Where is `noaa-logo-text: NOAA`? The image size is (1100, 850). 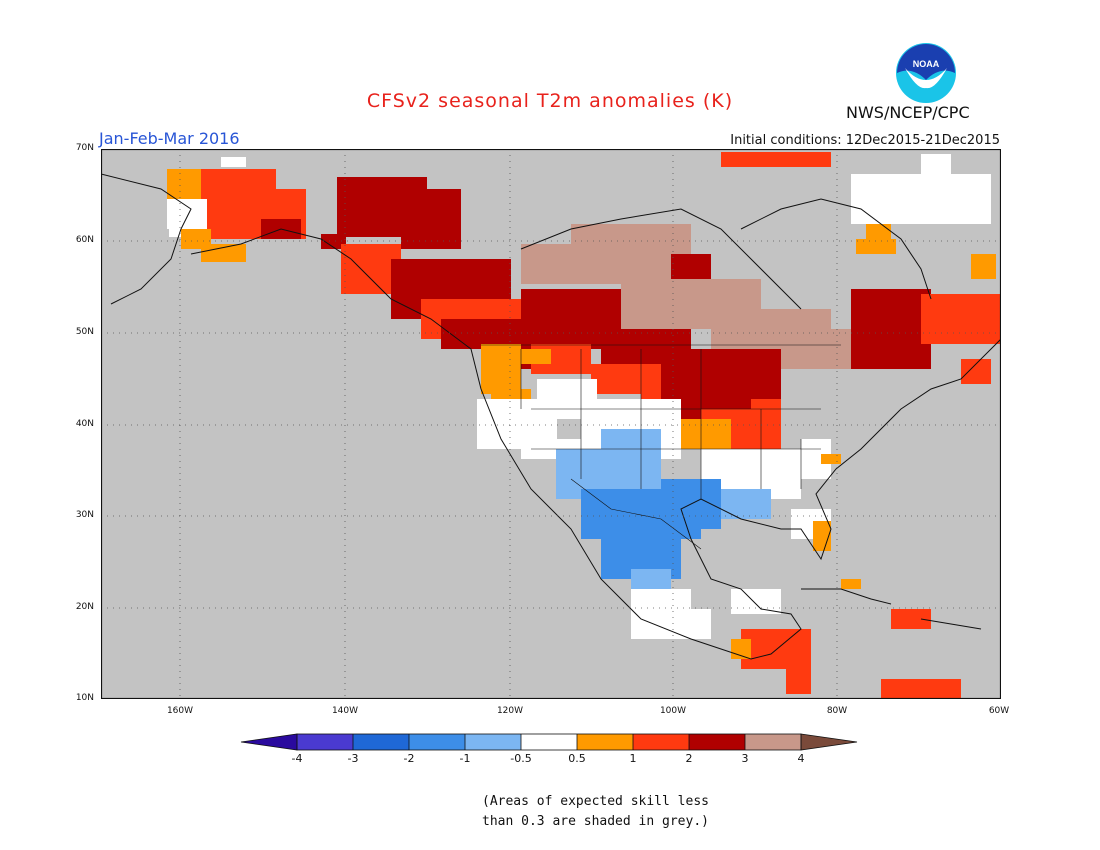 noaa-logo-text: NOAA is located at coordinates (926, 64).